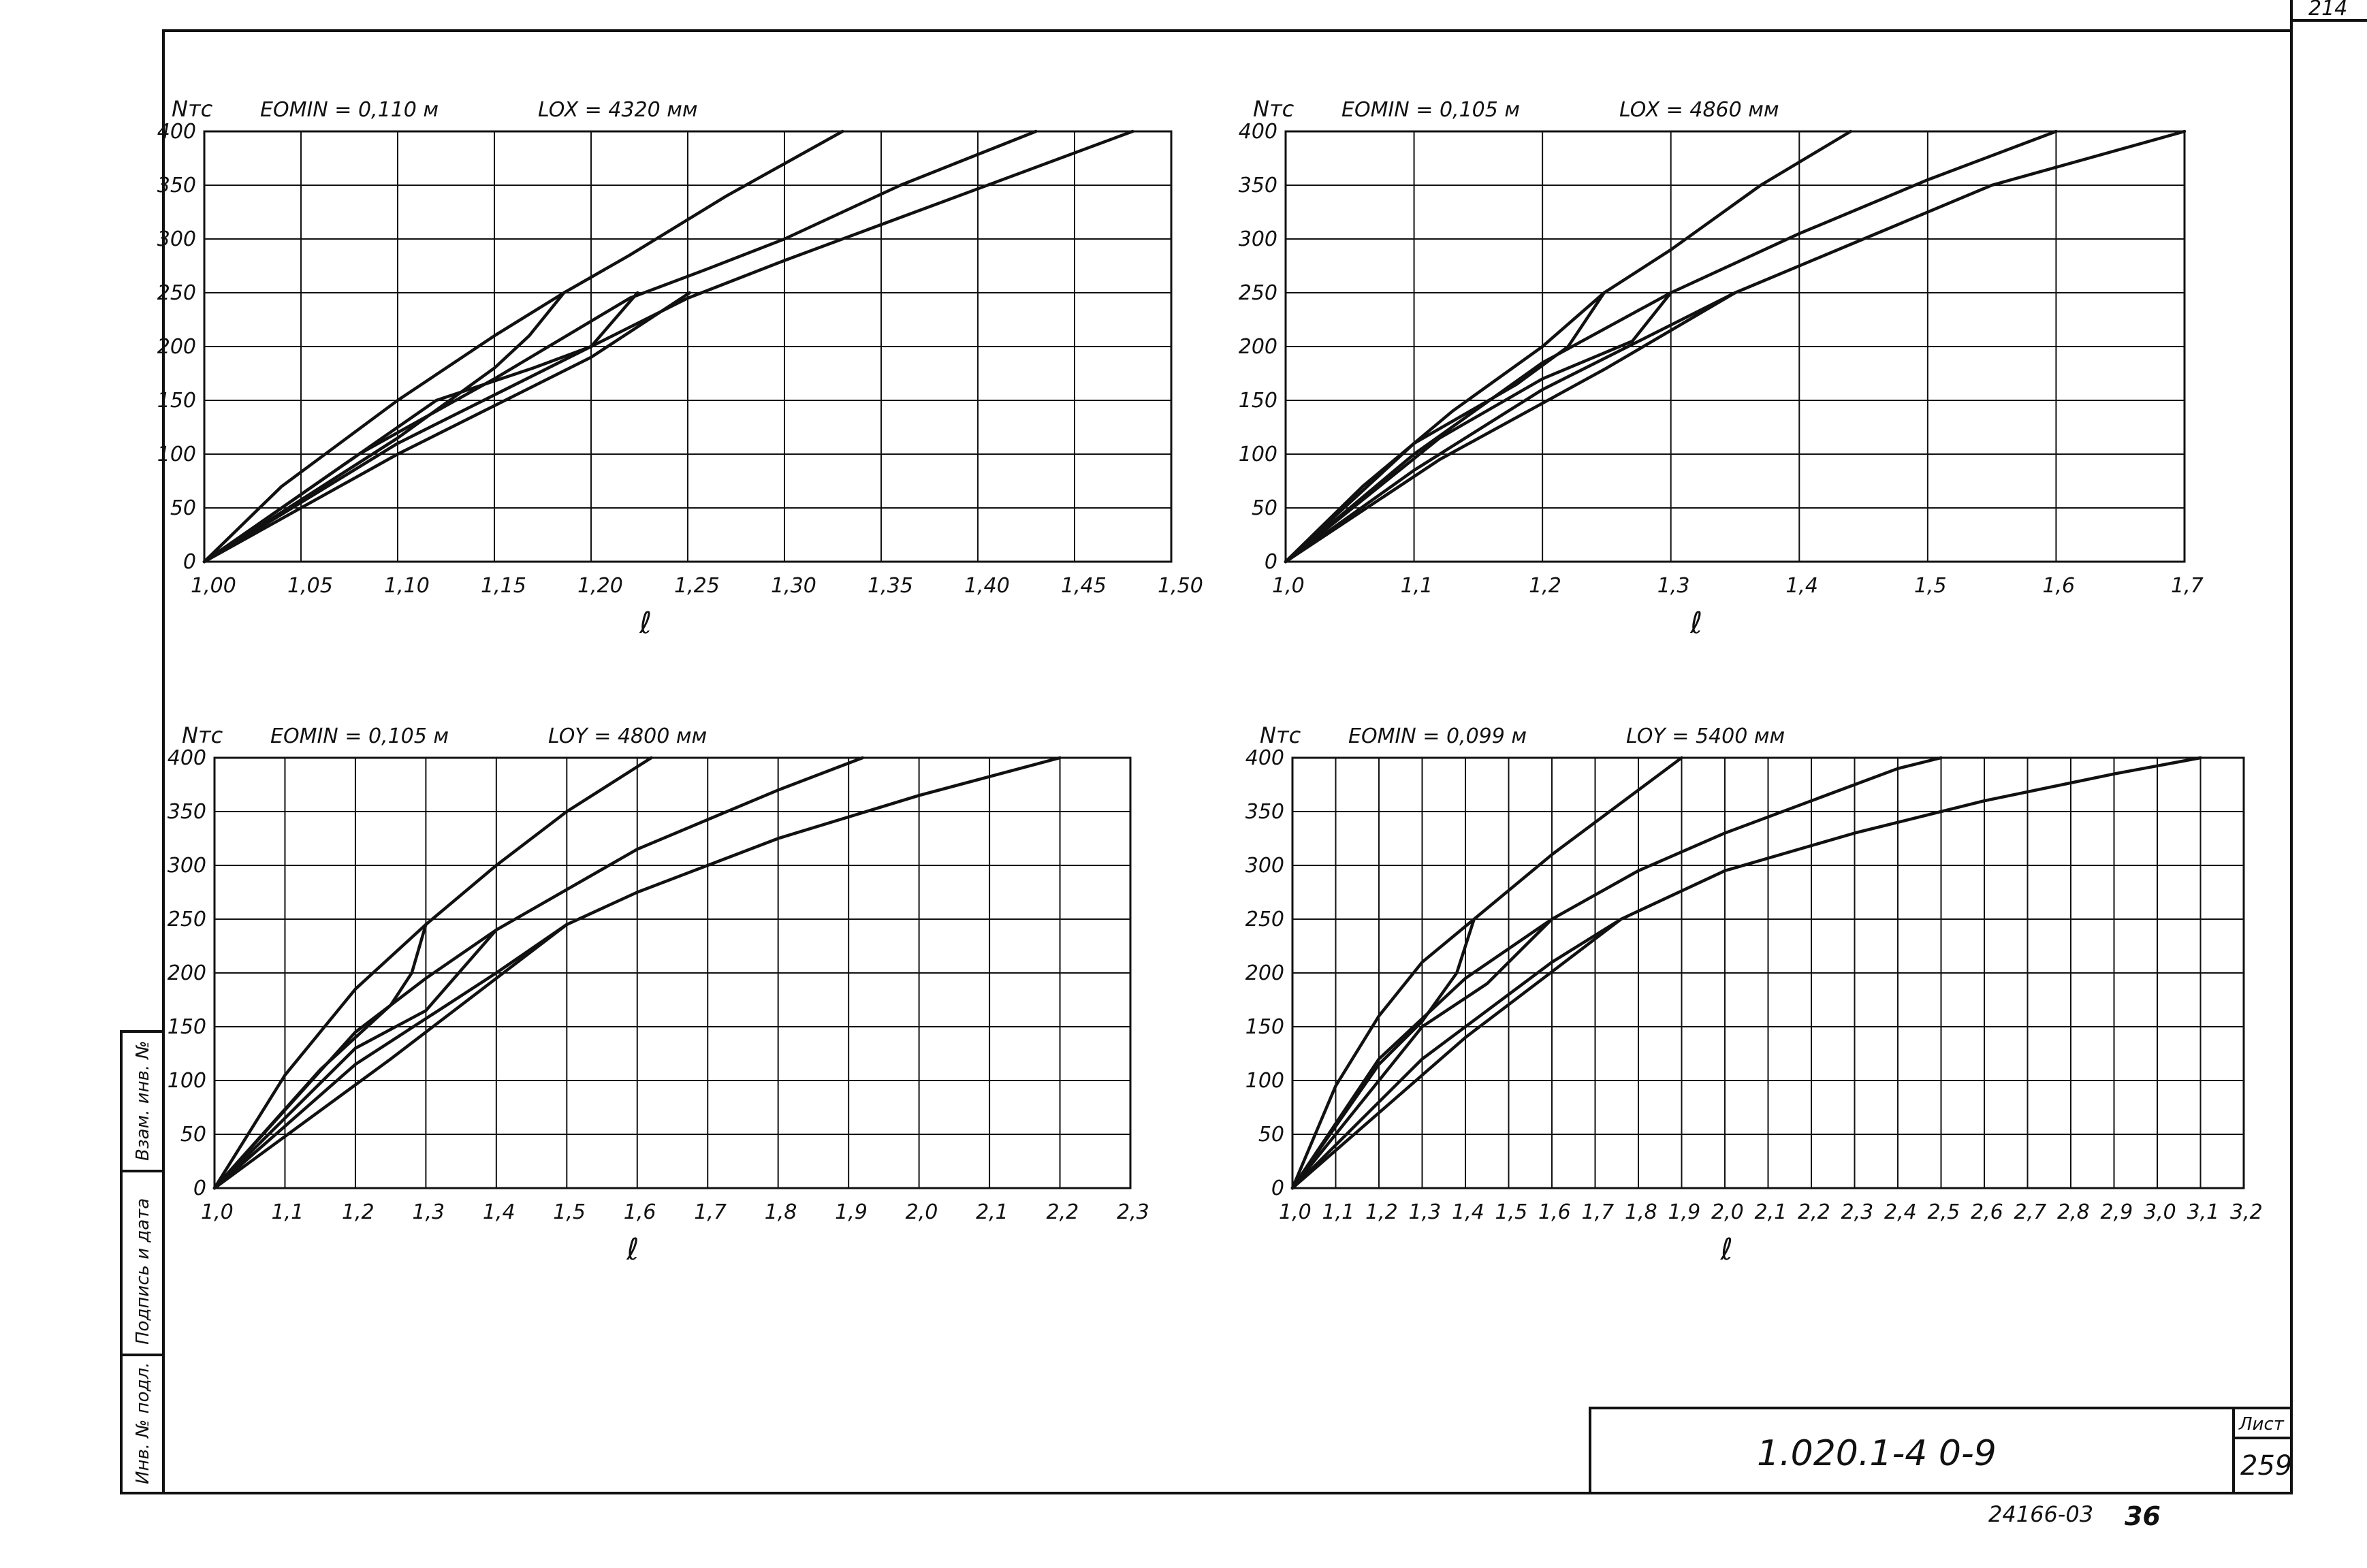 This screenshot has width=2367, height=1568. I want to click on side-stamp-box, so click(142, 1262).